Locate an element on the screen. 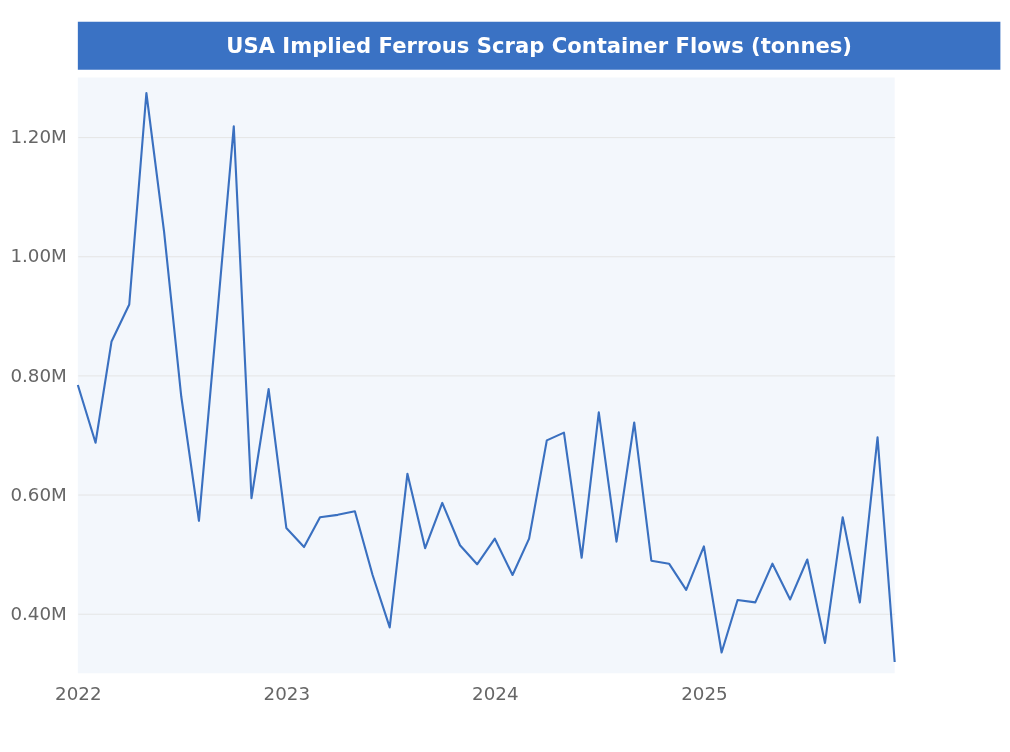 The width and height of the screenshot is (1010, 752). chart-title: USA Implied Ferrous Scrap Container Flows (tonnes) is located at coordinates (539, 45).